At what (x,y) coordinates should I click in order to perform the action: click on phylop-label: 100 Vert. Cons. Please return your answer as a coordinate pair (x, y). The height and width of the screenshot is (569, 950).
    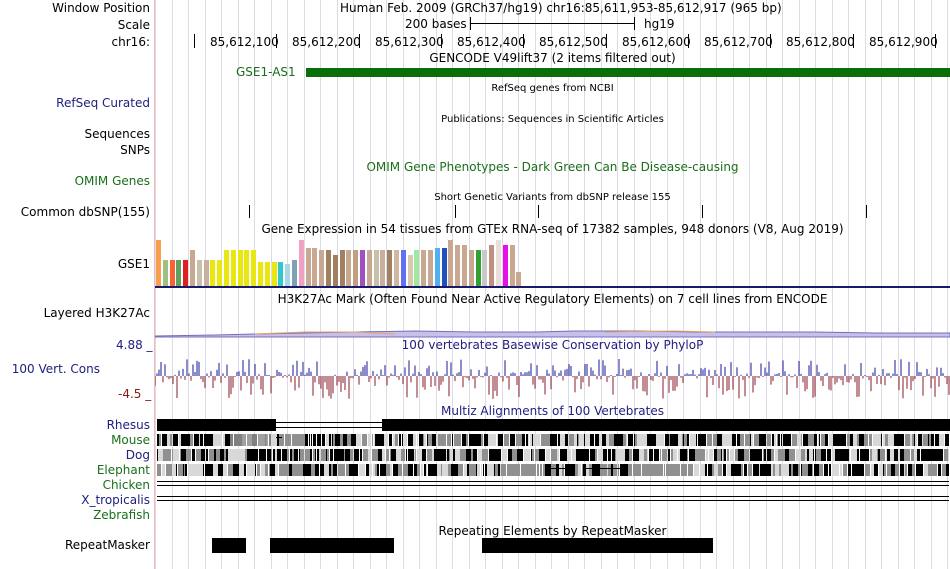
    Looking at the image, I should click on (55, 369).